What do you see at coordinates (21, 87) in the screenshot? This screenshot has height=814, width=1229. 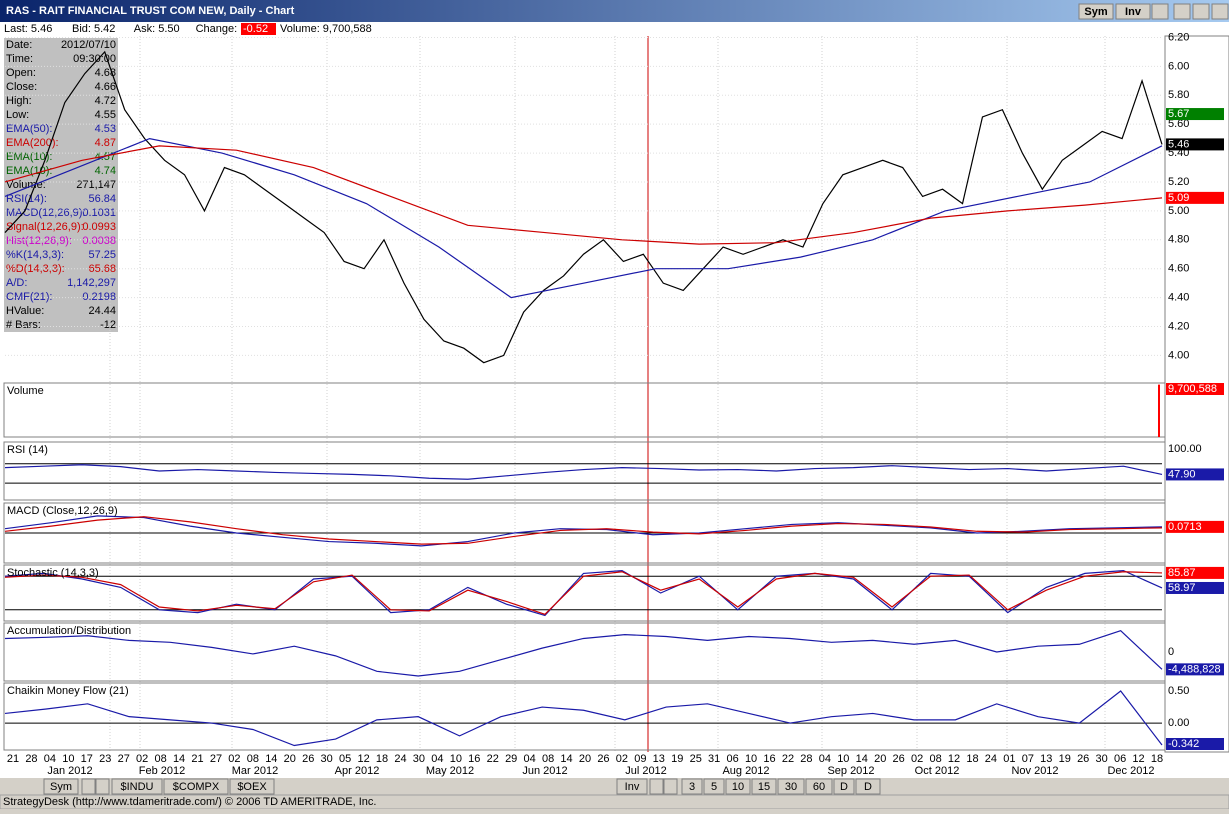 I see `info-label: Close:` at bounding box center [21, 87].